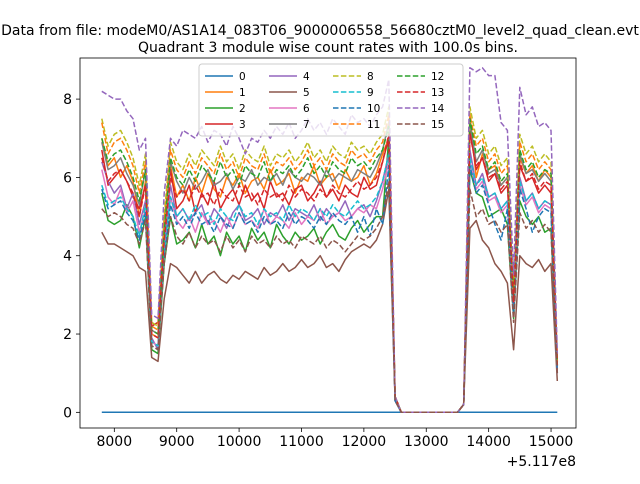  Describe the element at coordinates (426, 442) in the screenshot. I see `x-tick-label: 13000` at that location.